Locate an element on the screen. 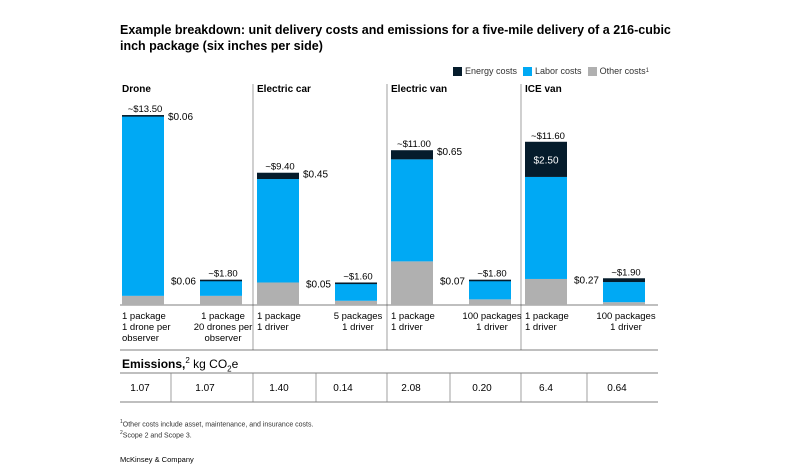  electric-van-bar-1-energy-segment is located at coordinates (412, 155).